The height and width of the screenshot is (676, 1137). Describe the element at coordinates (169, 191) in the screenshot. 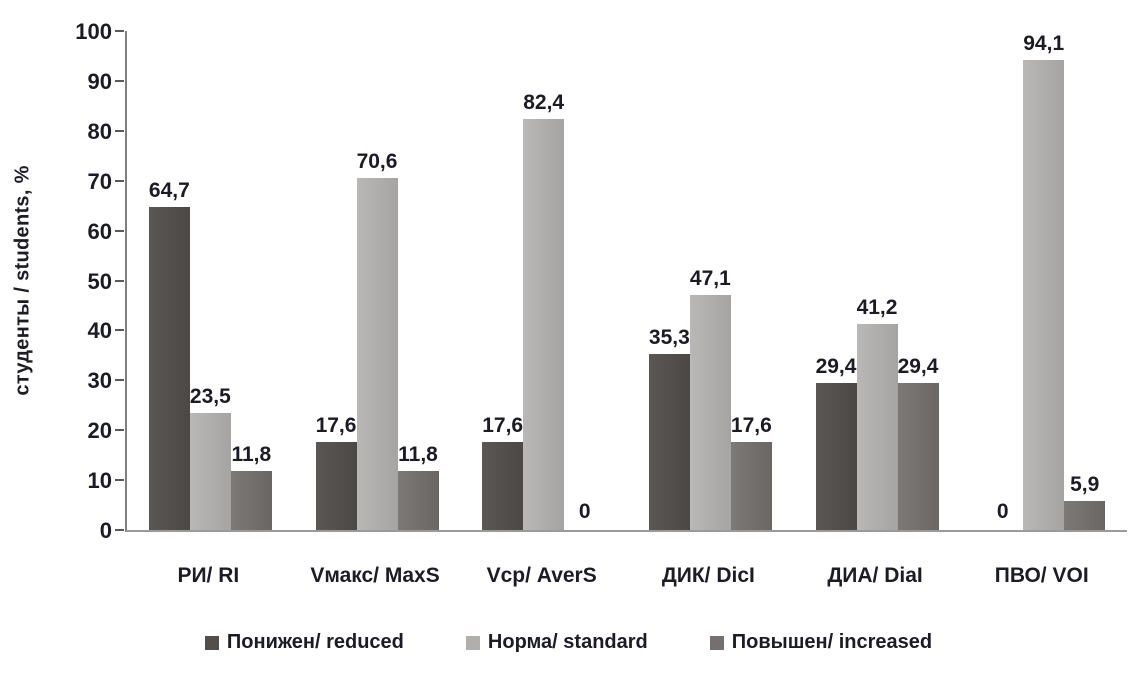

I see `value-label: 64,7` at that location.